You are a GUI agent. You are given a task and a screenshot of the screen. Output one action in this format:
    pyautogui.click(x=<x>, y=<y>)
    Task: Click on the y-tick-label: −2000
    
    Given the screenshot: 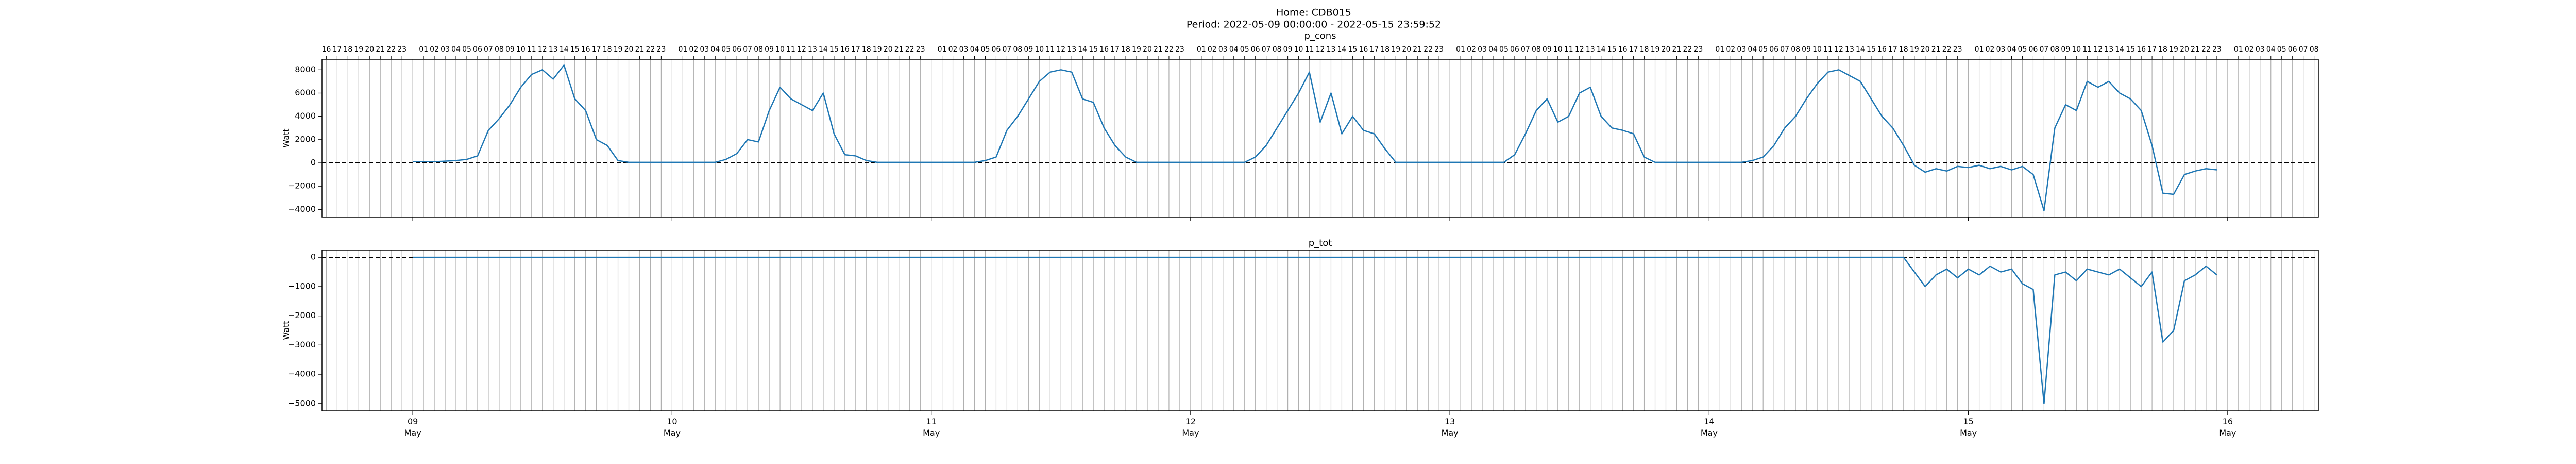 What is the action you would take?
    pyautogui.click(x=302, y=315)
    